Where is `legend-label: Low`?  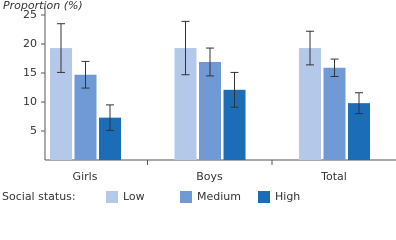 legend-label: Low is located at coordinates (134, 196).